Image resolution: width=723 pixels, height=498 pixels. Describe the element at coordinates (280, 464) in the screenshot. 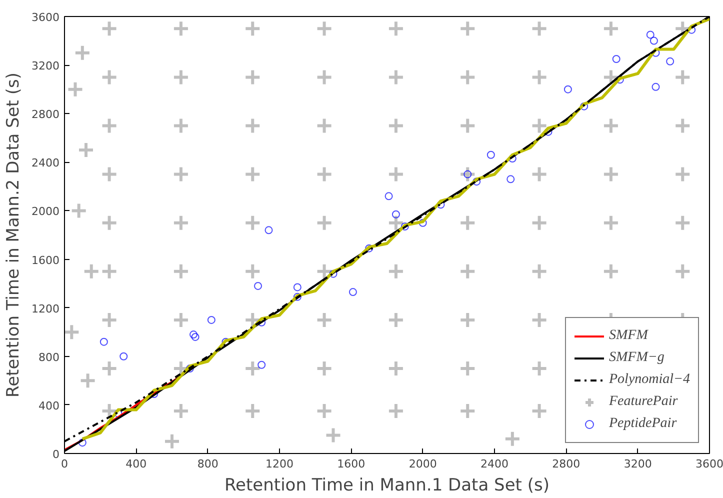

I see `x-tick-label: 1200` at that location.